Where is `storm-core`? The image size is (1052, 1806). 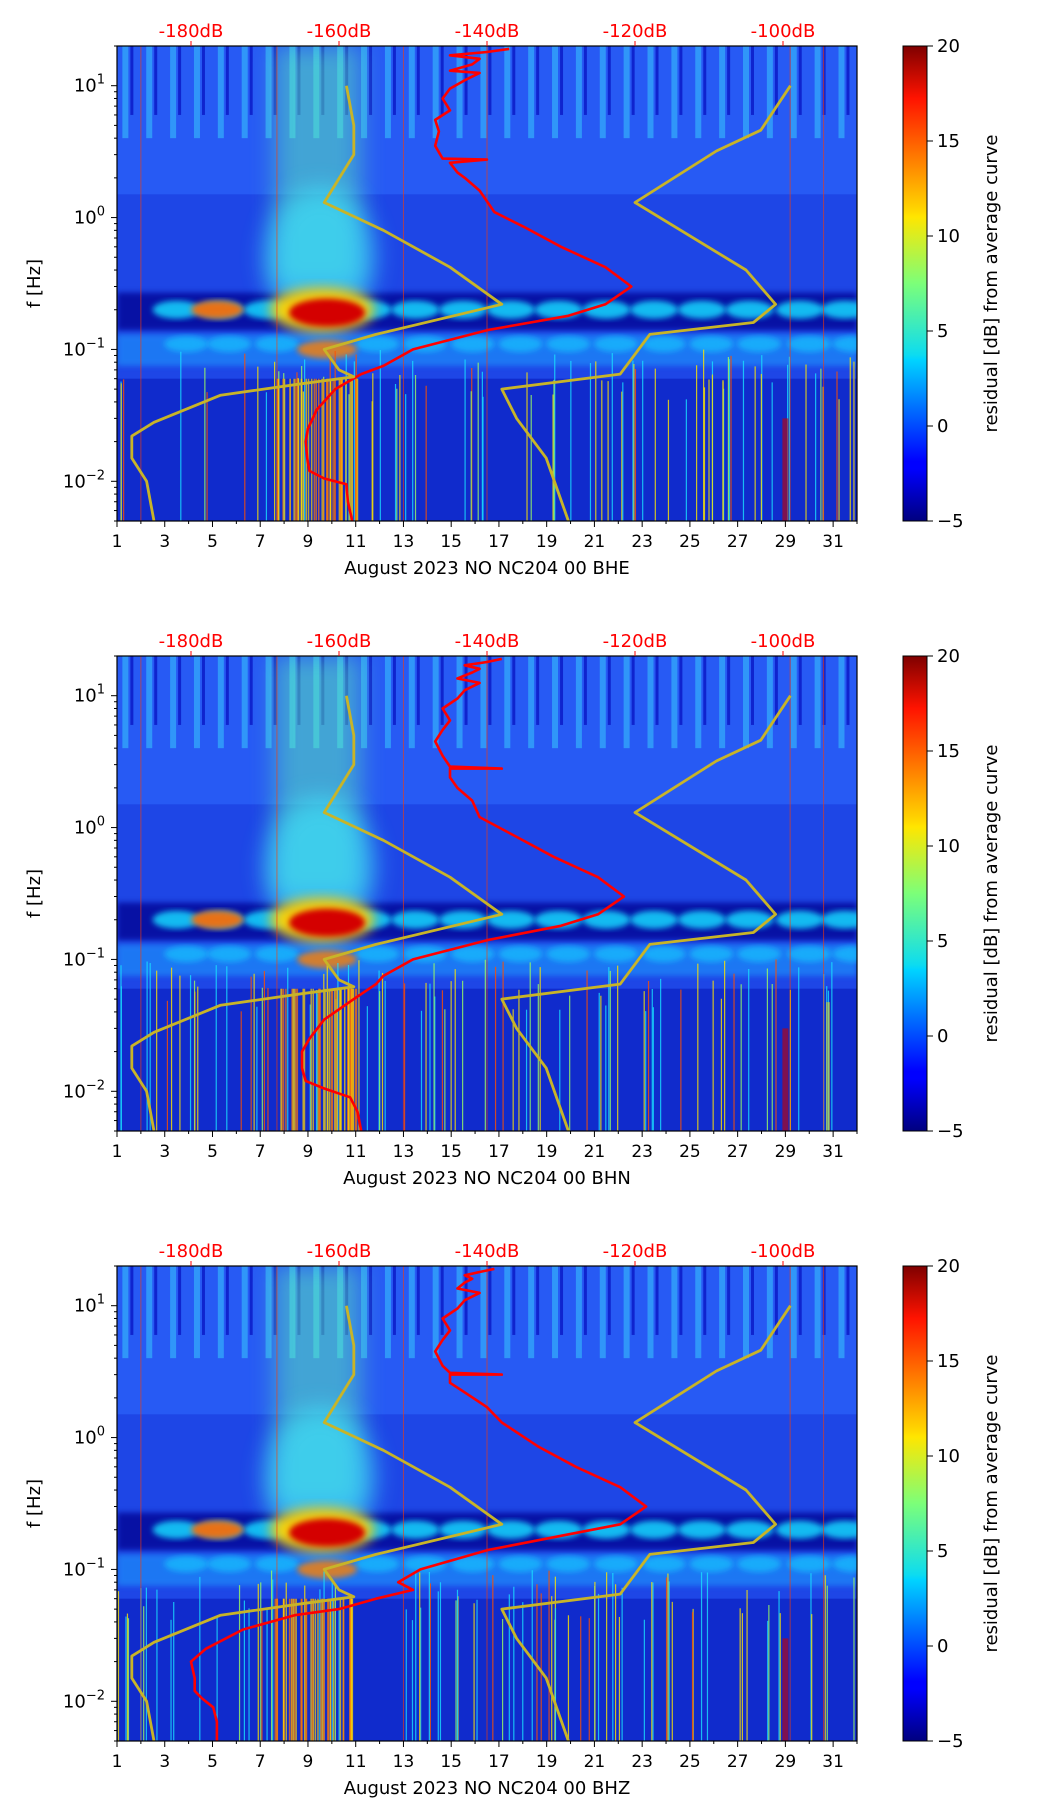
storm-core is located at coordinates (327, 1532).